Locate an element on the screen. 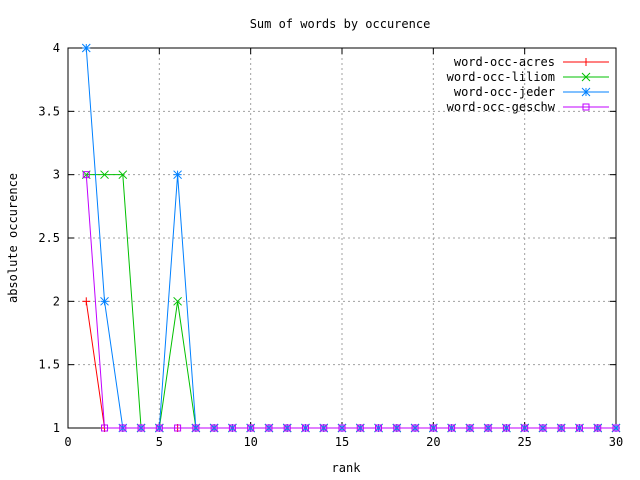  chart-title: Sum of words by occurence is located at coordinates (340, 24).